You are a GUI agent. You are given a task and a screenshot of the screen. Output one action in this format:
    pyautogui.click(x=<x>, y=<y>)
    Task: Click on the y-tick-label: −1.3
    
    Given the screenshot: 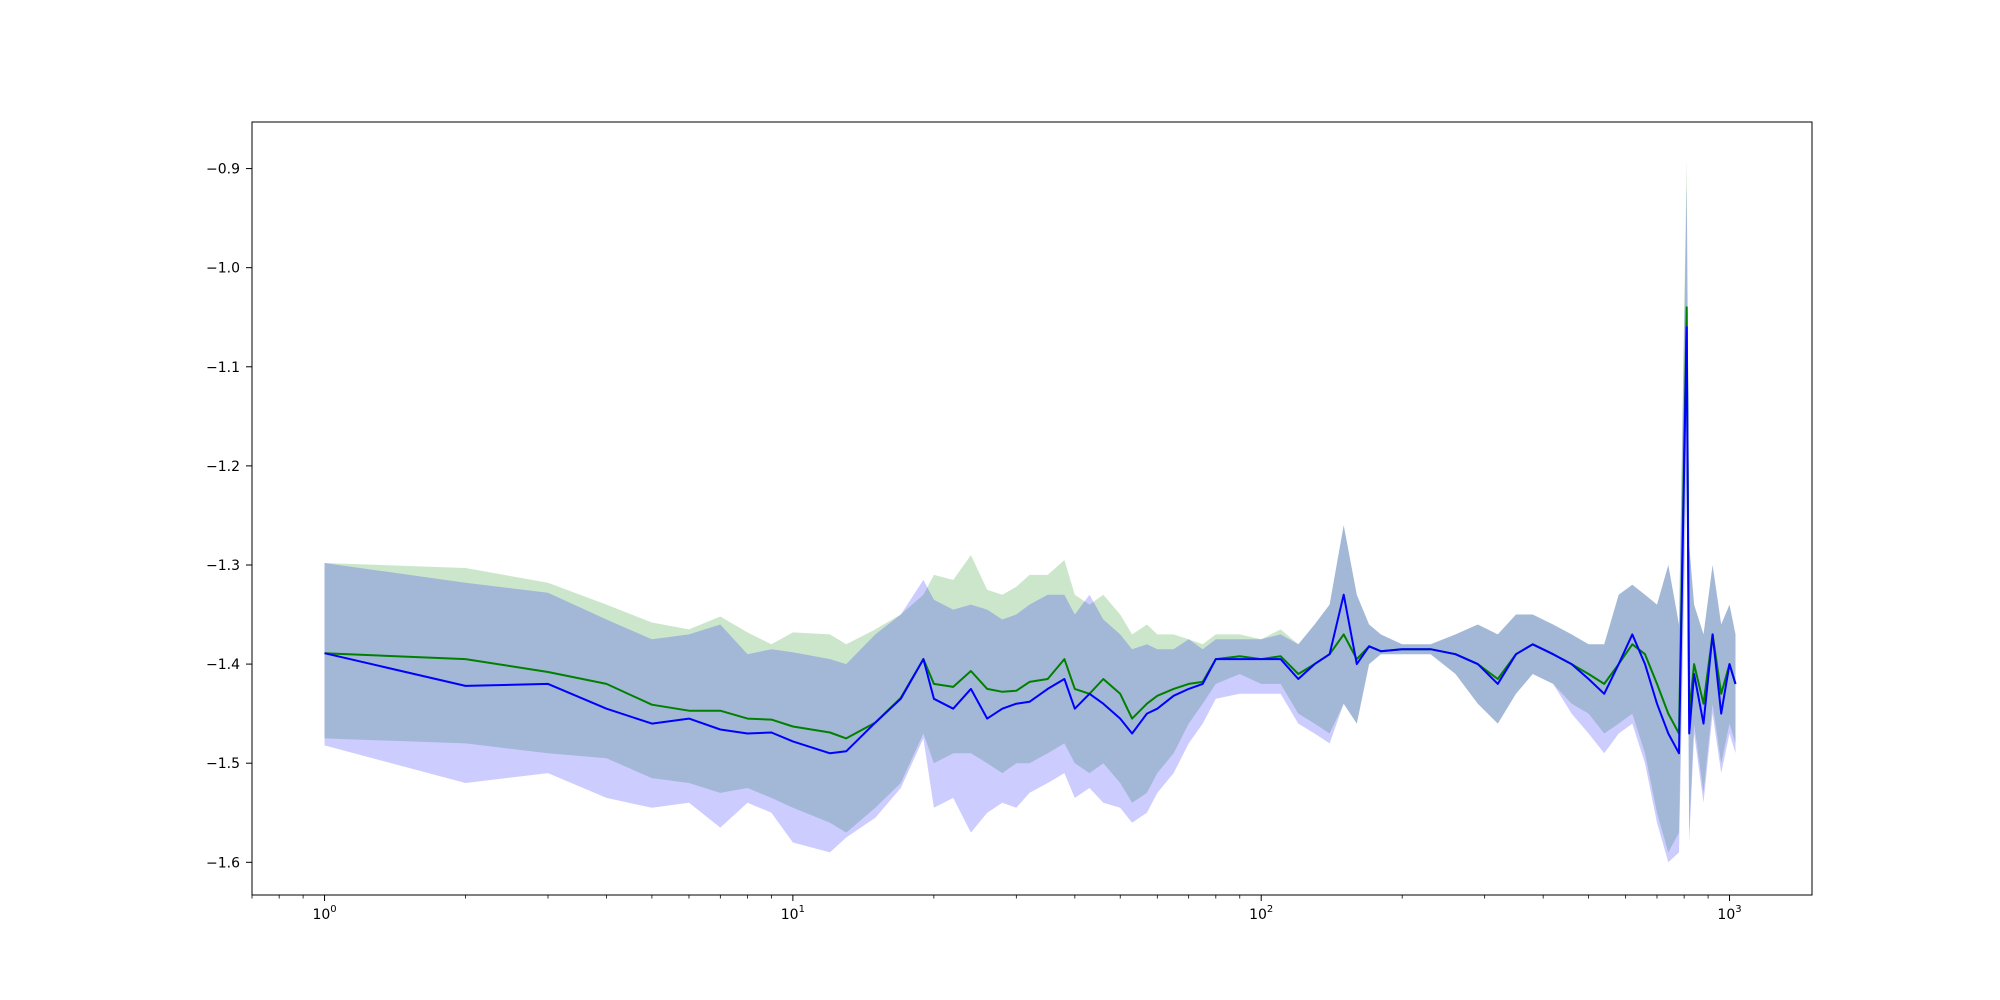 What is the action you would take?
    pyautogui.click(x=223, y=566)
    